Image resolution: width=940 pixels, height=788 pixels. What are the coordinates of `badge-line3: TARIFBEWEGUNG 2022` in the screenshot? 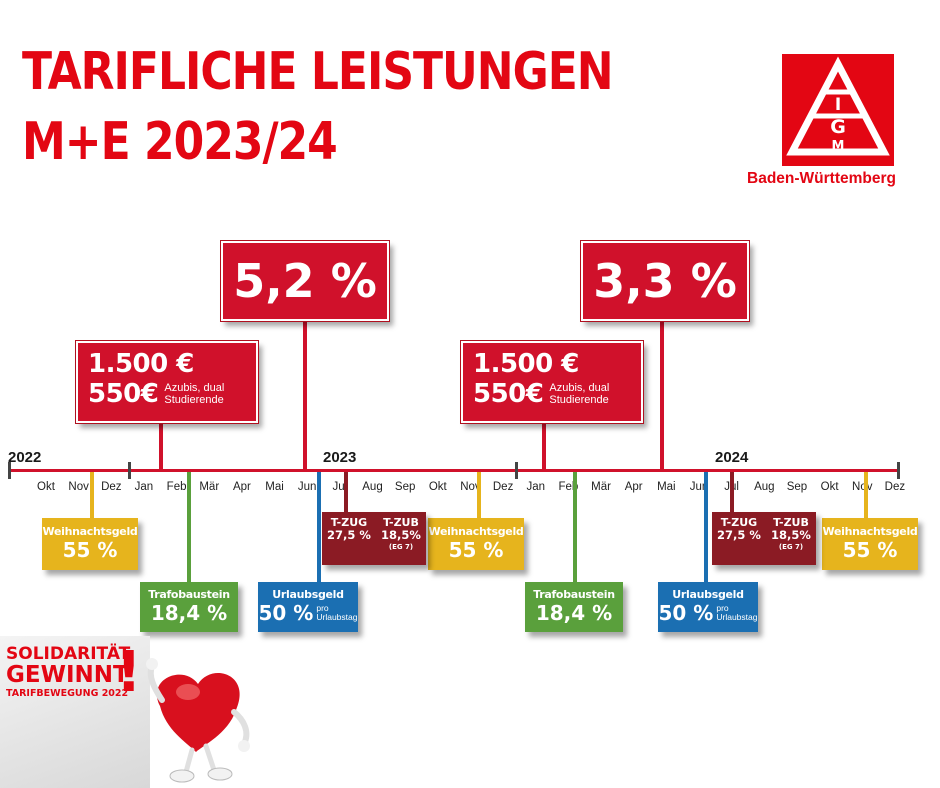 It's located at (67, 693).